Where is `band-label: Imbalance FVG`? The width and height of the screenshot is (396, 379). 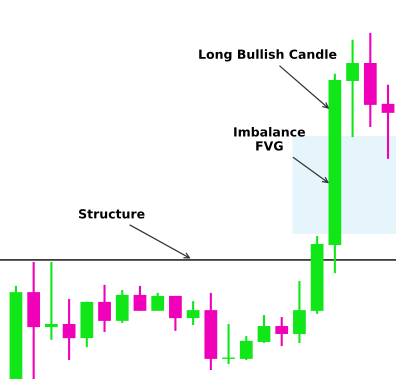 band-label: Imbalance FVG is located at coordinates (269, 138).